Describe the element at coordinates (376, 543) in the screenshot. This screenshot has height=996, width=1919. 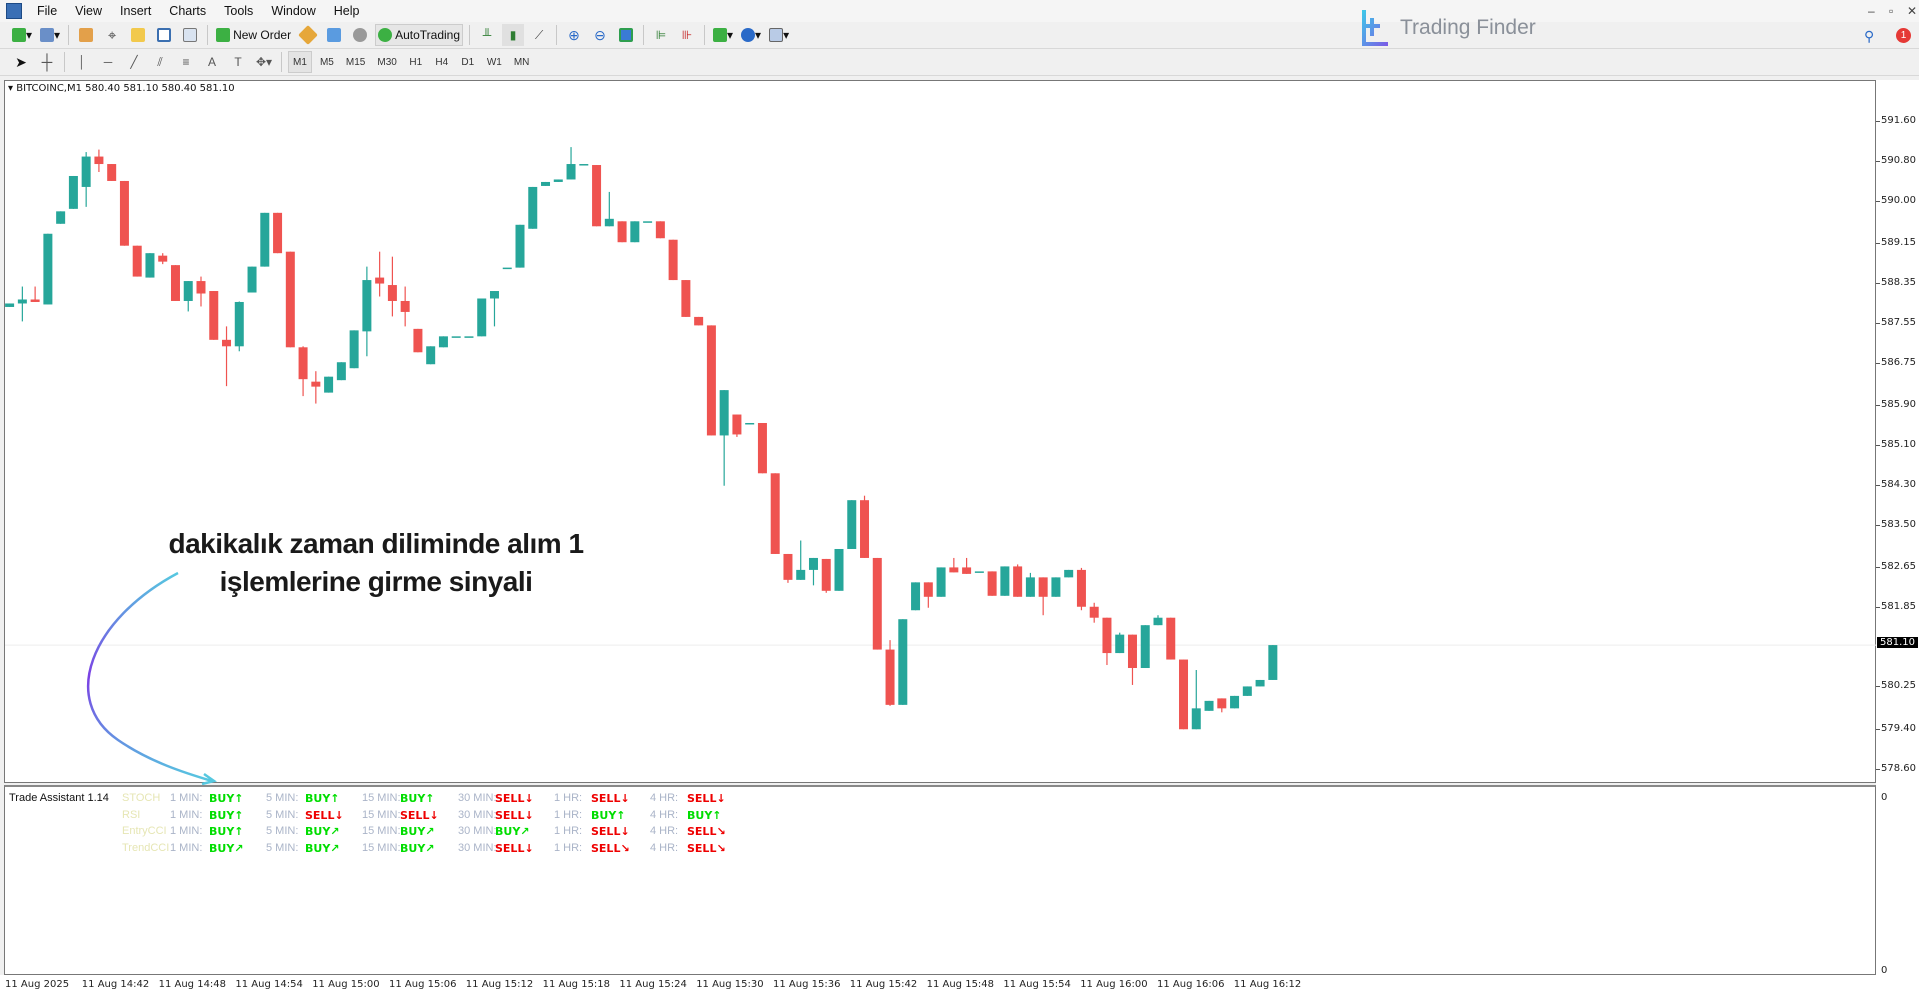
I see `annotation-line-1: dakikalık zaman diliminde alım 1` at that location.